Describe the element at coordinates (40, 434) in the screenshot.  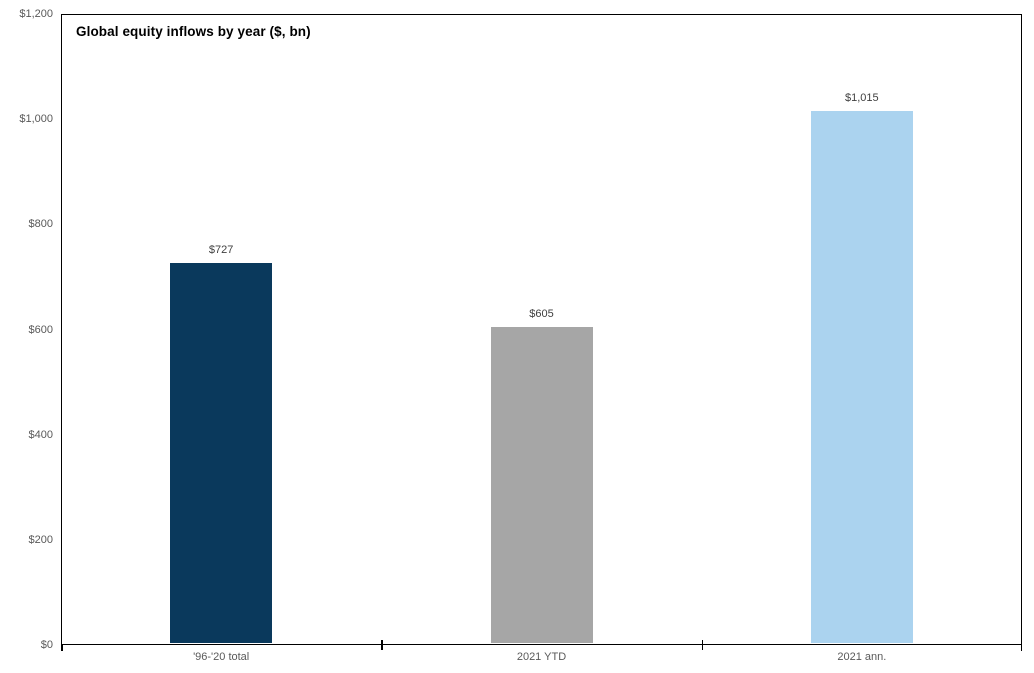
I see `y-tick-label: $400` at that location.